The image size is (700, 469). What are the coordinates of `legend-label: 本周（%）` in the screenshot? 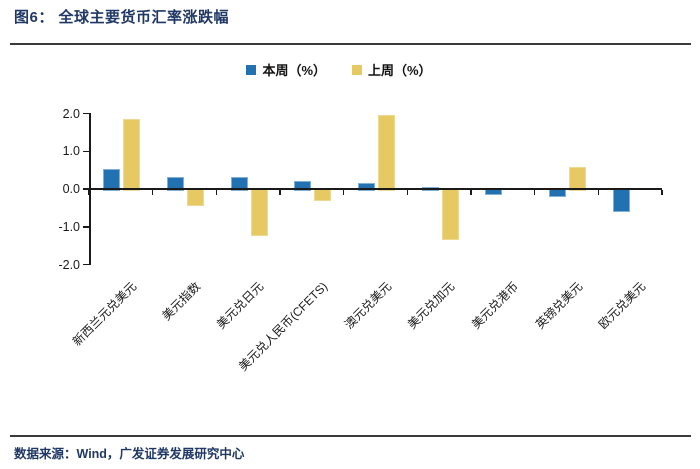 It's located at (294, 70).